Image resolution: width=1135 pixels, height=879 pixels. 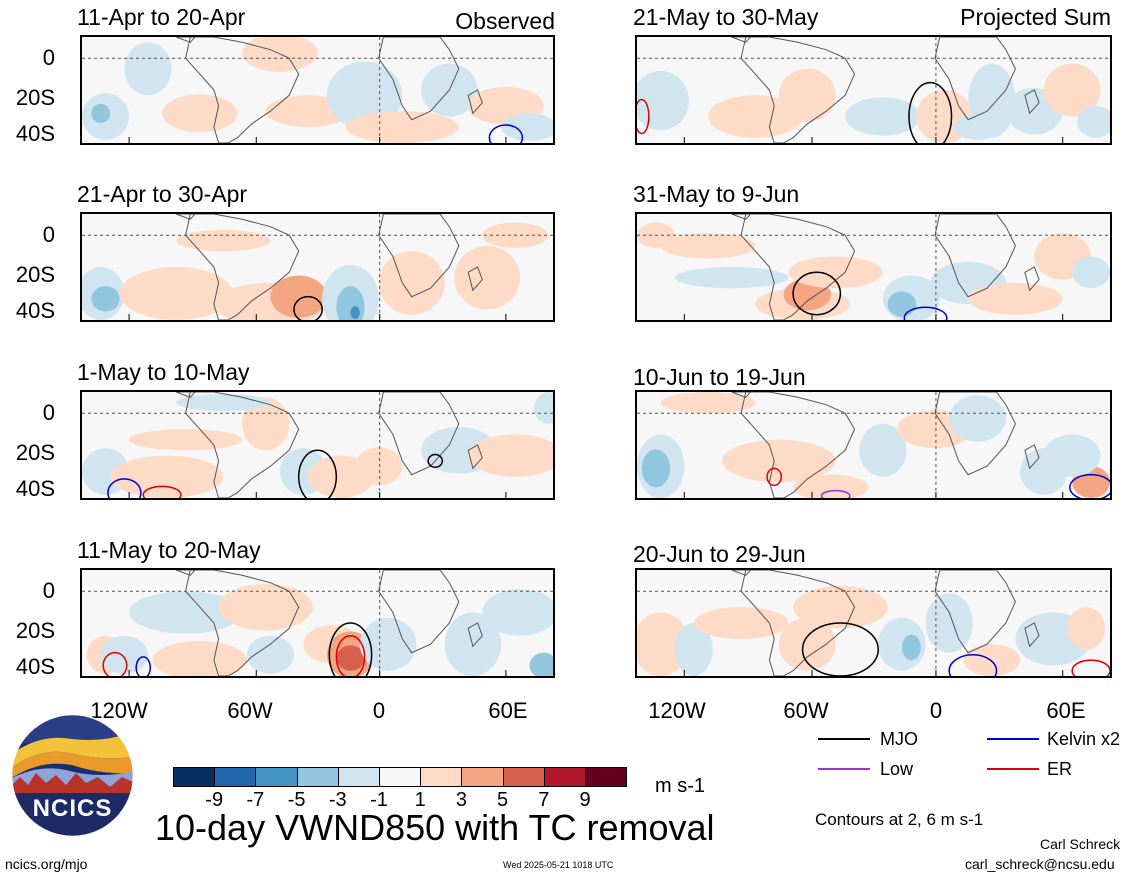 What do you see at coordinates (897, 769) in the screenshot?
I see `legend-label-low: Low` at bounding box center [897, 769].